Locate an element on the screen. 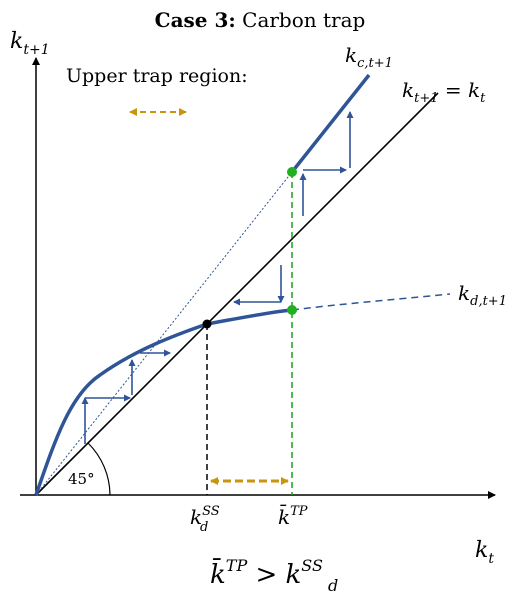 The image size is (515, 598). upper-threshold-point is located at coordinates (292, 172).